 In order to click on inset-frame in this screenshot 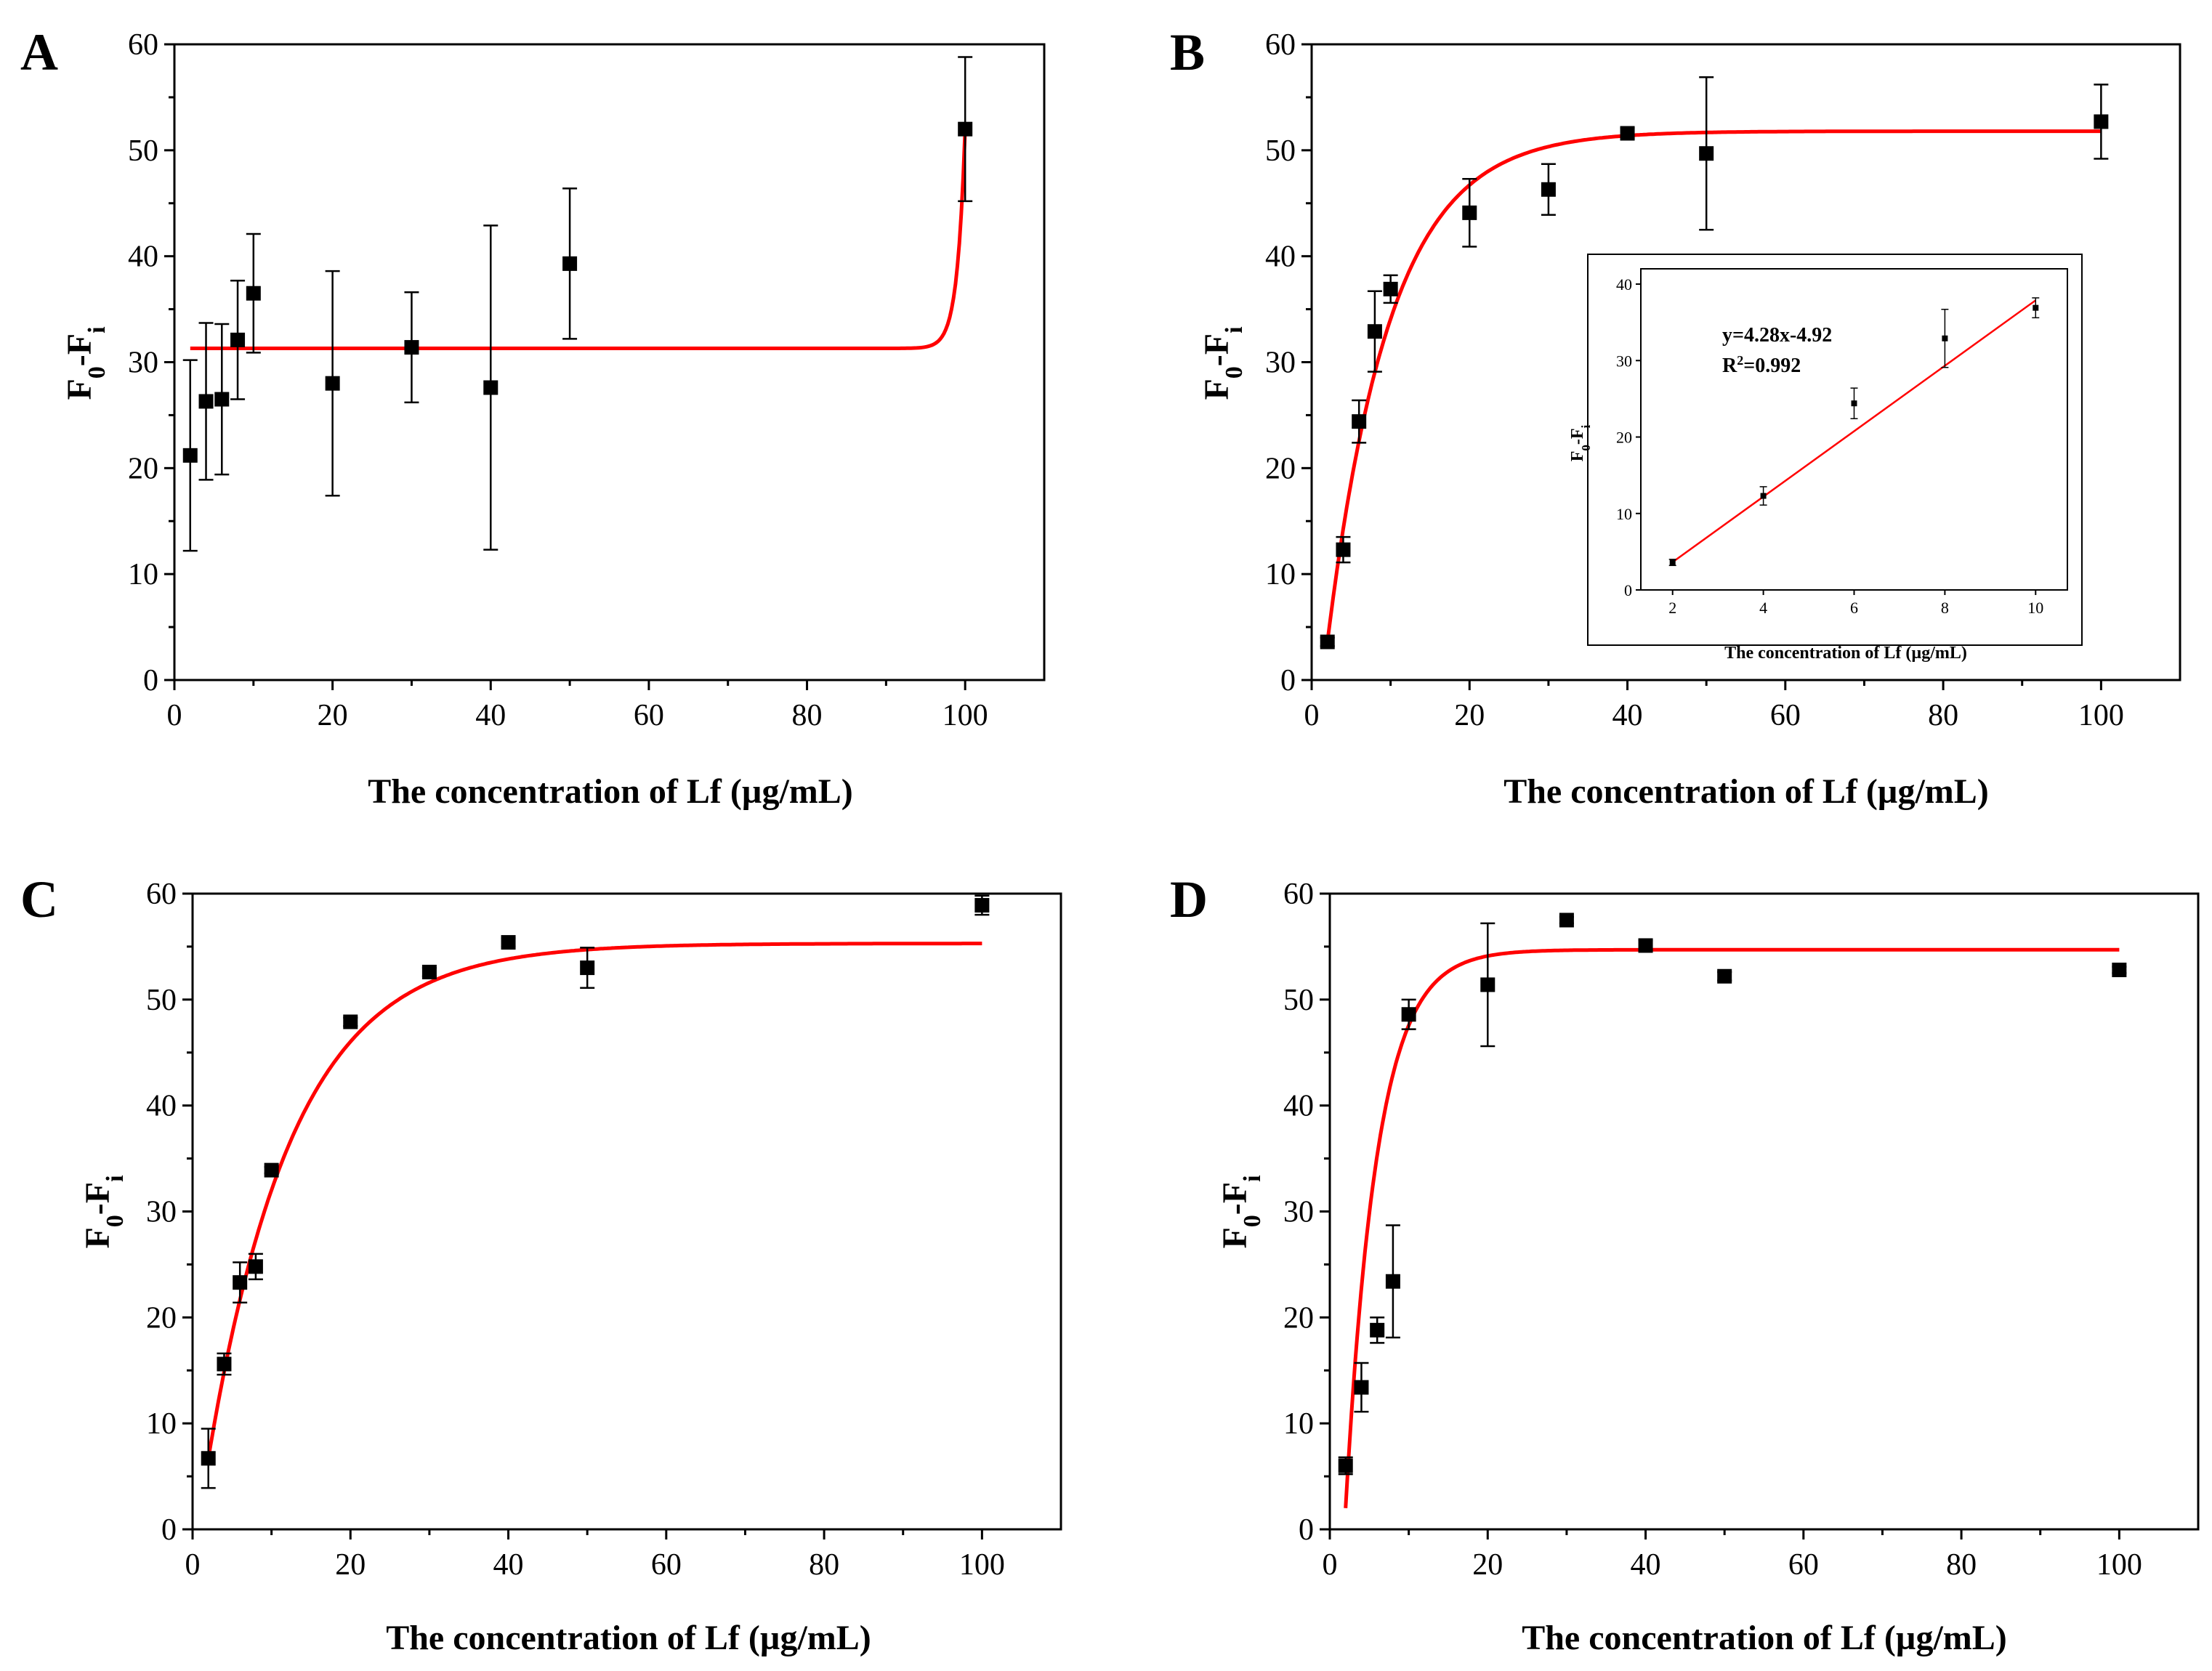, I will do `click(1835, 450)`.